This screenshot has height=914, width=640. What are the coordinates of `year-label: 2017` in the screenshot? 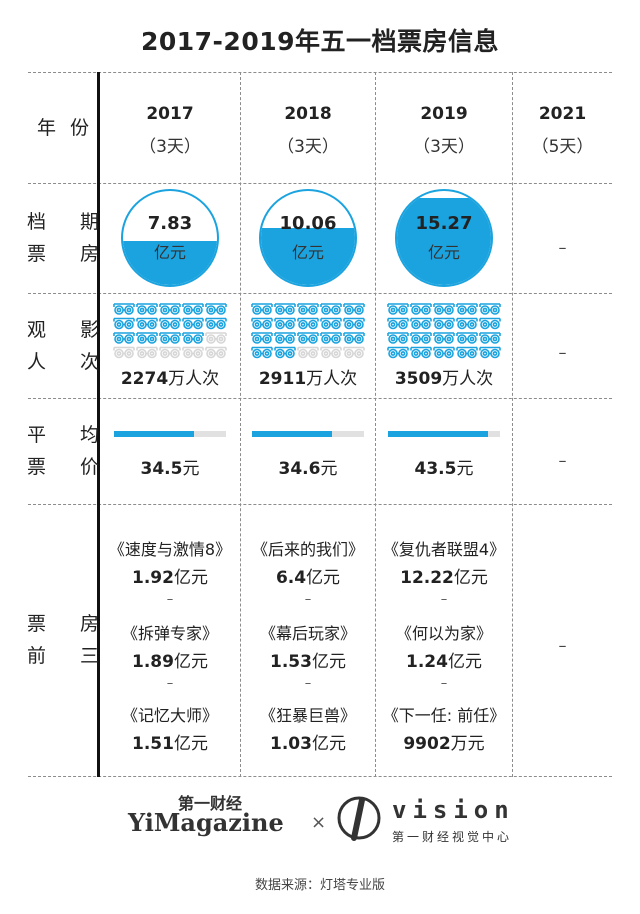 It's located at (170, 114).